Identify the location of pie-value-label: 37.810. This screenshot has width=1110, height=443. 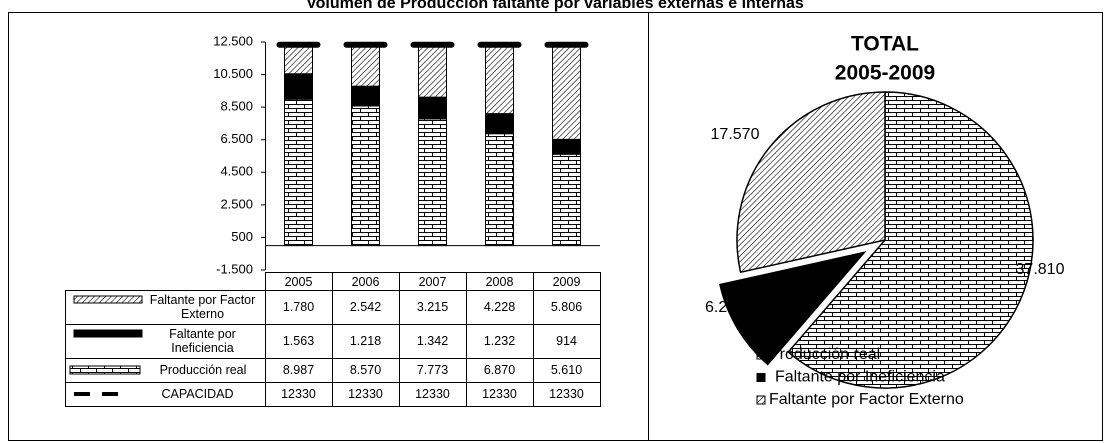
(1040, 269).